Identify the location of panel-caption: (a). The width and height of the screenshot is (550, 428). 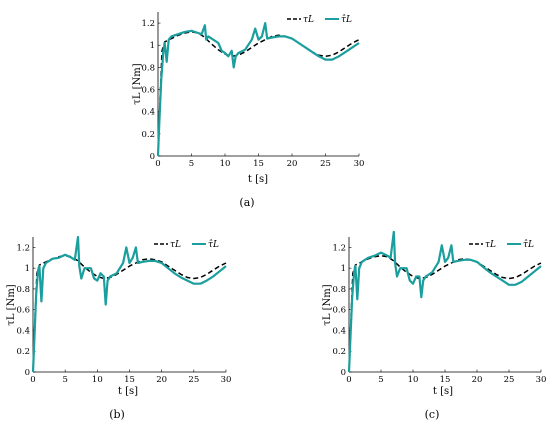
(246, 202).